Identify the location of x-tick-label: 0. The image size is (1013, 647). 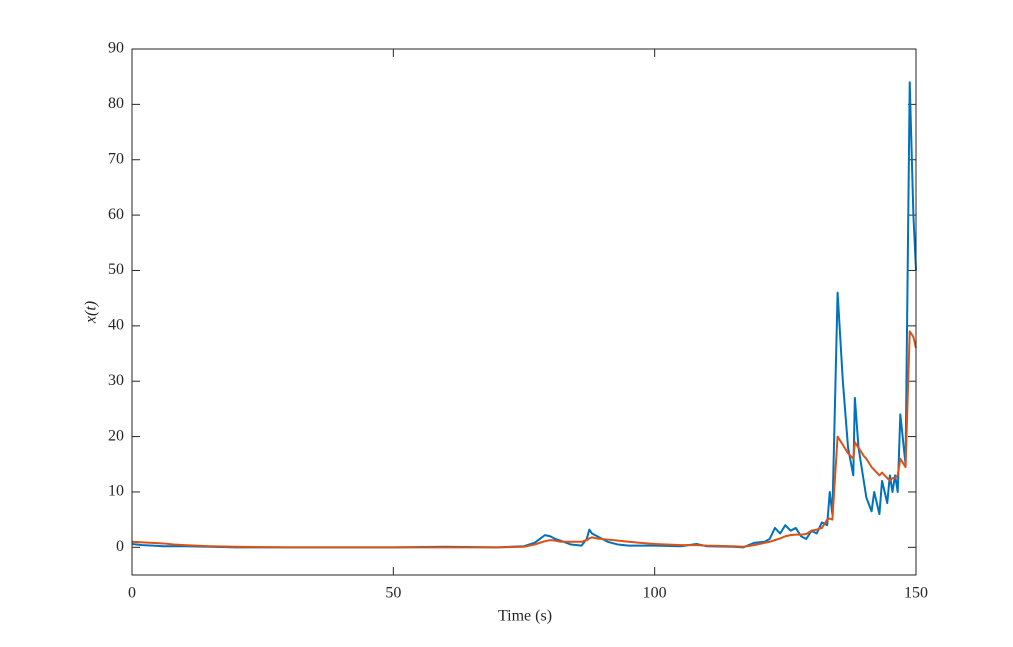
(132, 593).